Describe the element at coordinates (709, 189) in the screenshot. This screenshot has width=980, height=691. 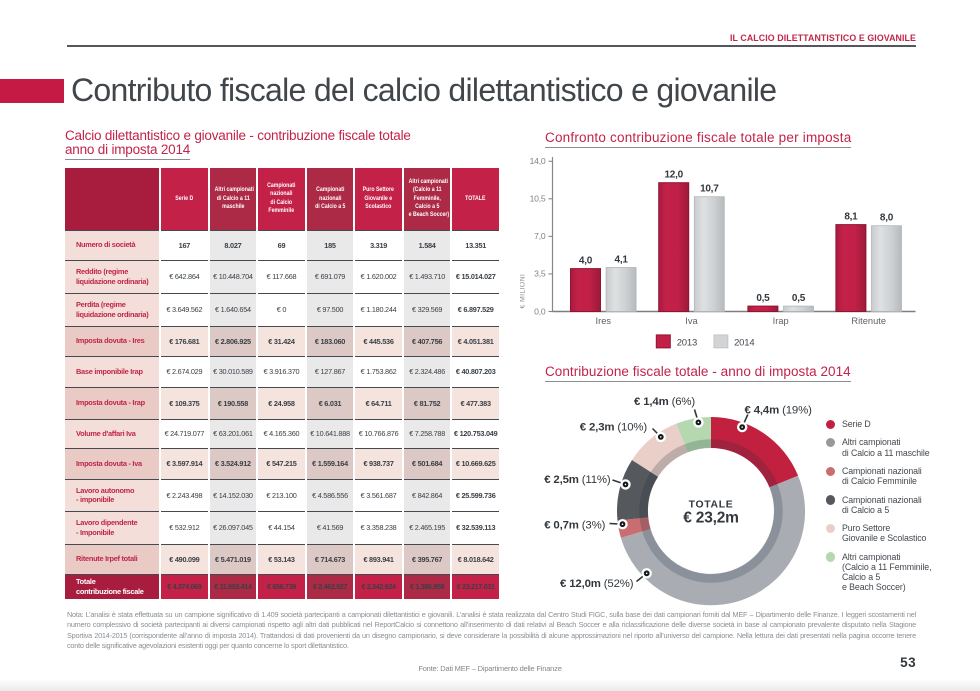
I see `svg-text: 10,7` at that location.